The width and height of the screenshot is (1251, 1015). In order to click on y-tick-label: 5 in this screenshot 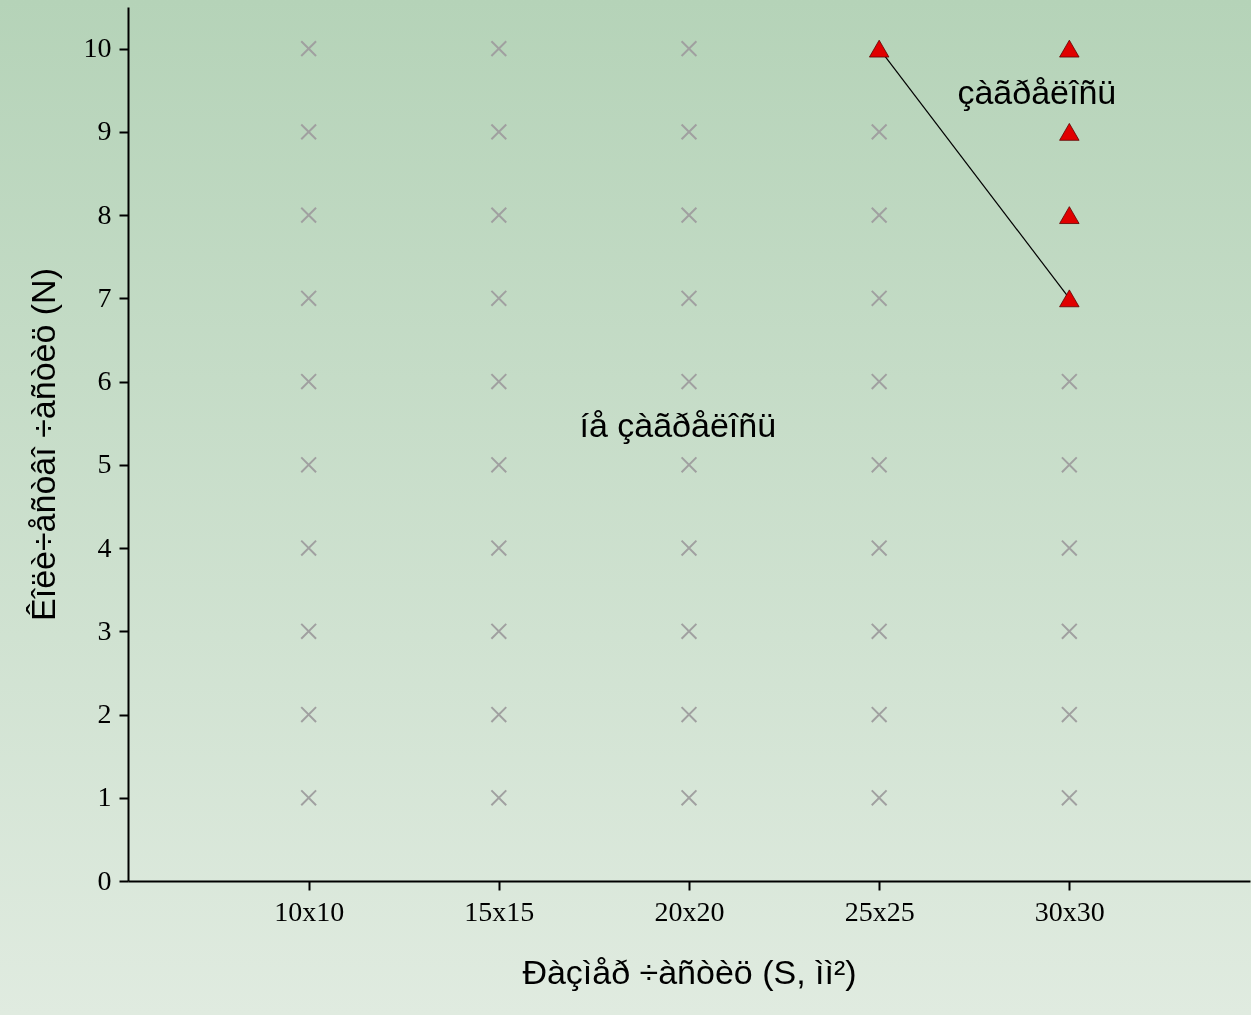, I will do `click(104, 464)`.